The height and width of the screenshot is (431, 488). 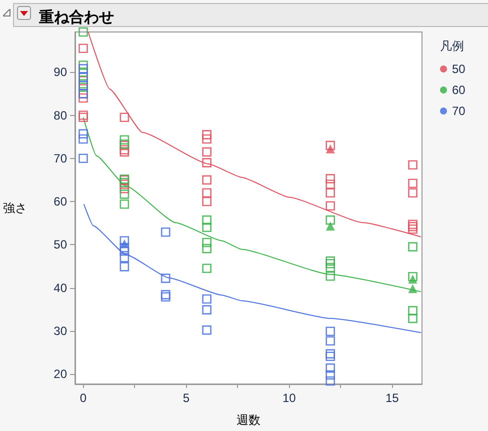 I want to click on y-tick-label: 30, so click(x=61, y=331).